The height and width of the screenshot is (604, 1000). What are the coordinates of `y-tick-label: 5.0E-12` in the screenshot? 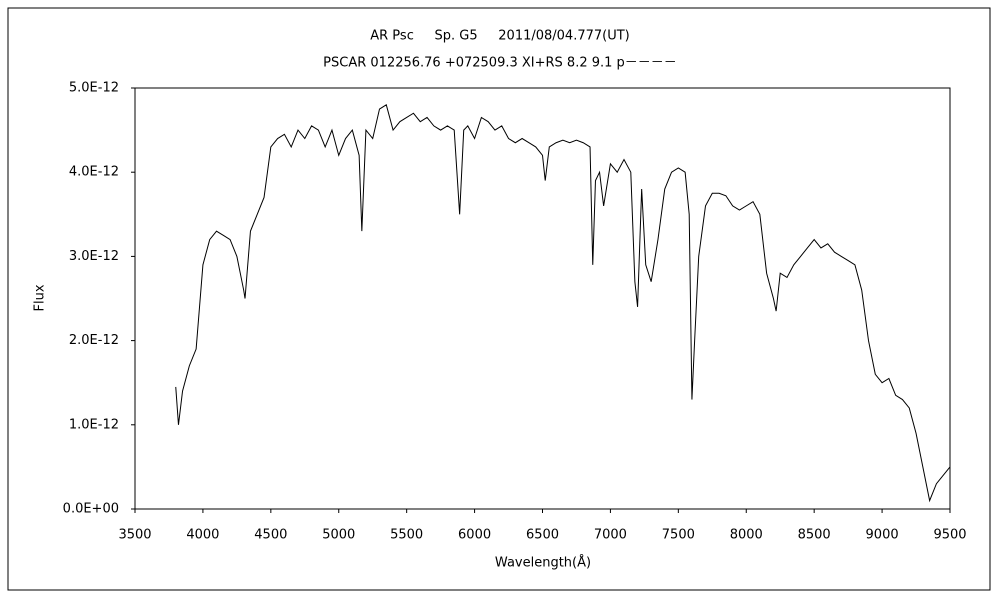 It's located at (94, 88).